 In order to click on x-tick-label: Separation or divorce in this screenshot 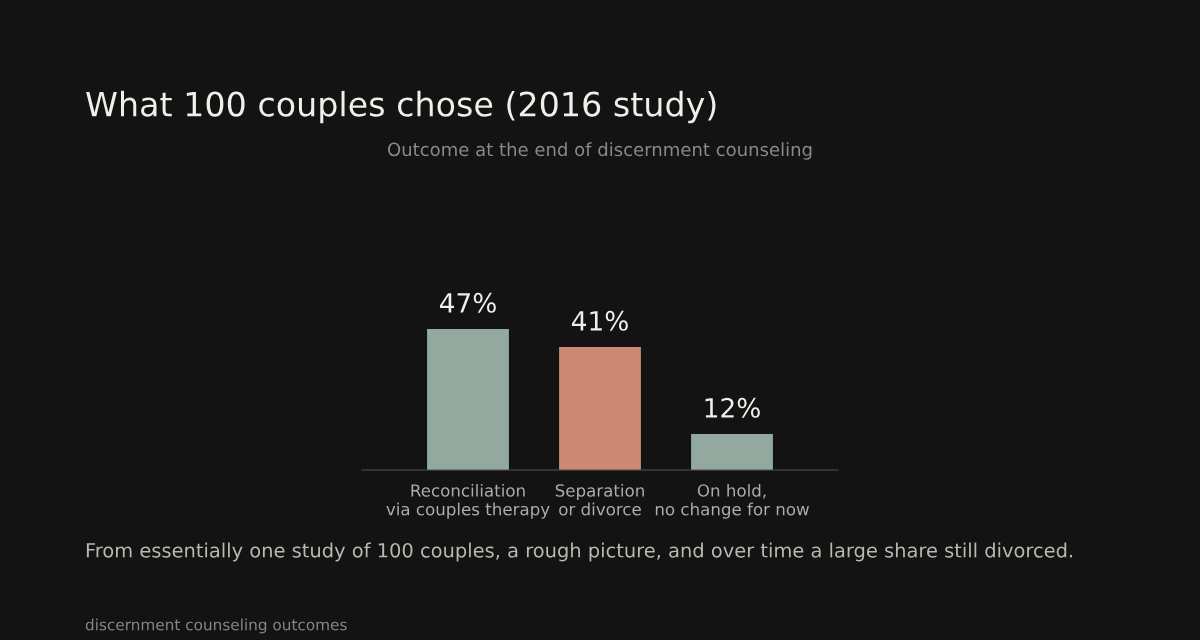, I will do `click(599, 499)`.